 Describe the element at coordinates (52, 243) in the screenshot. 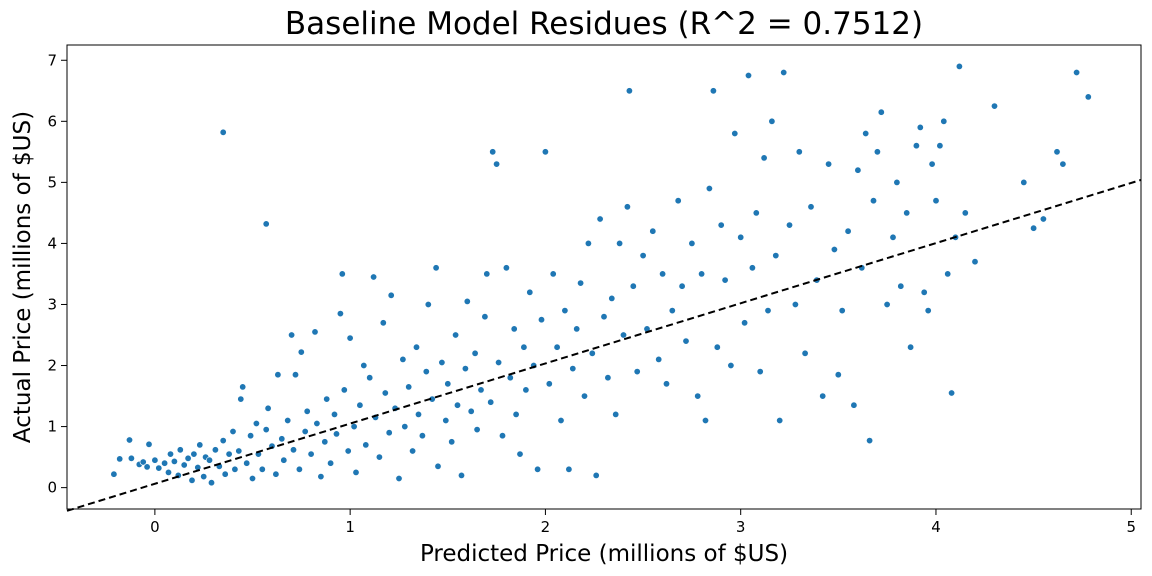

I see `y-tick-label: 4` at that location.